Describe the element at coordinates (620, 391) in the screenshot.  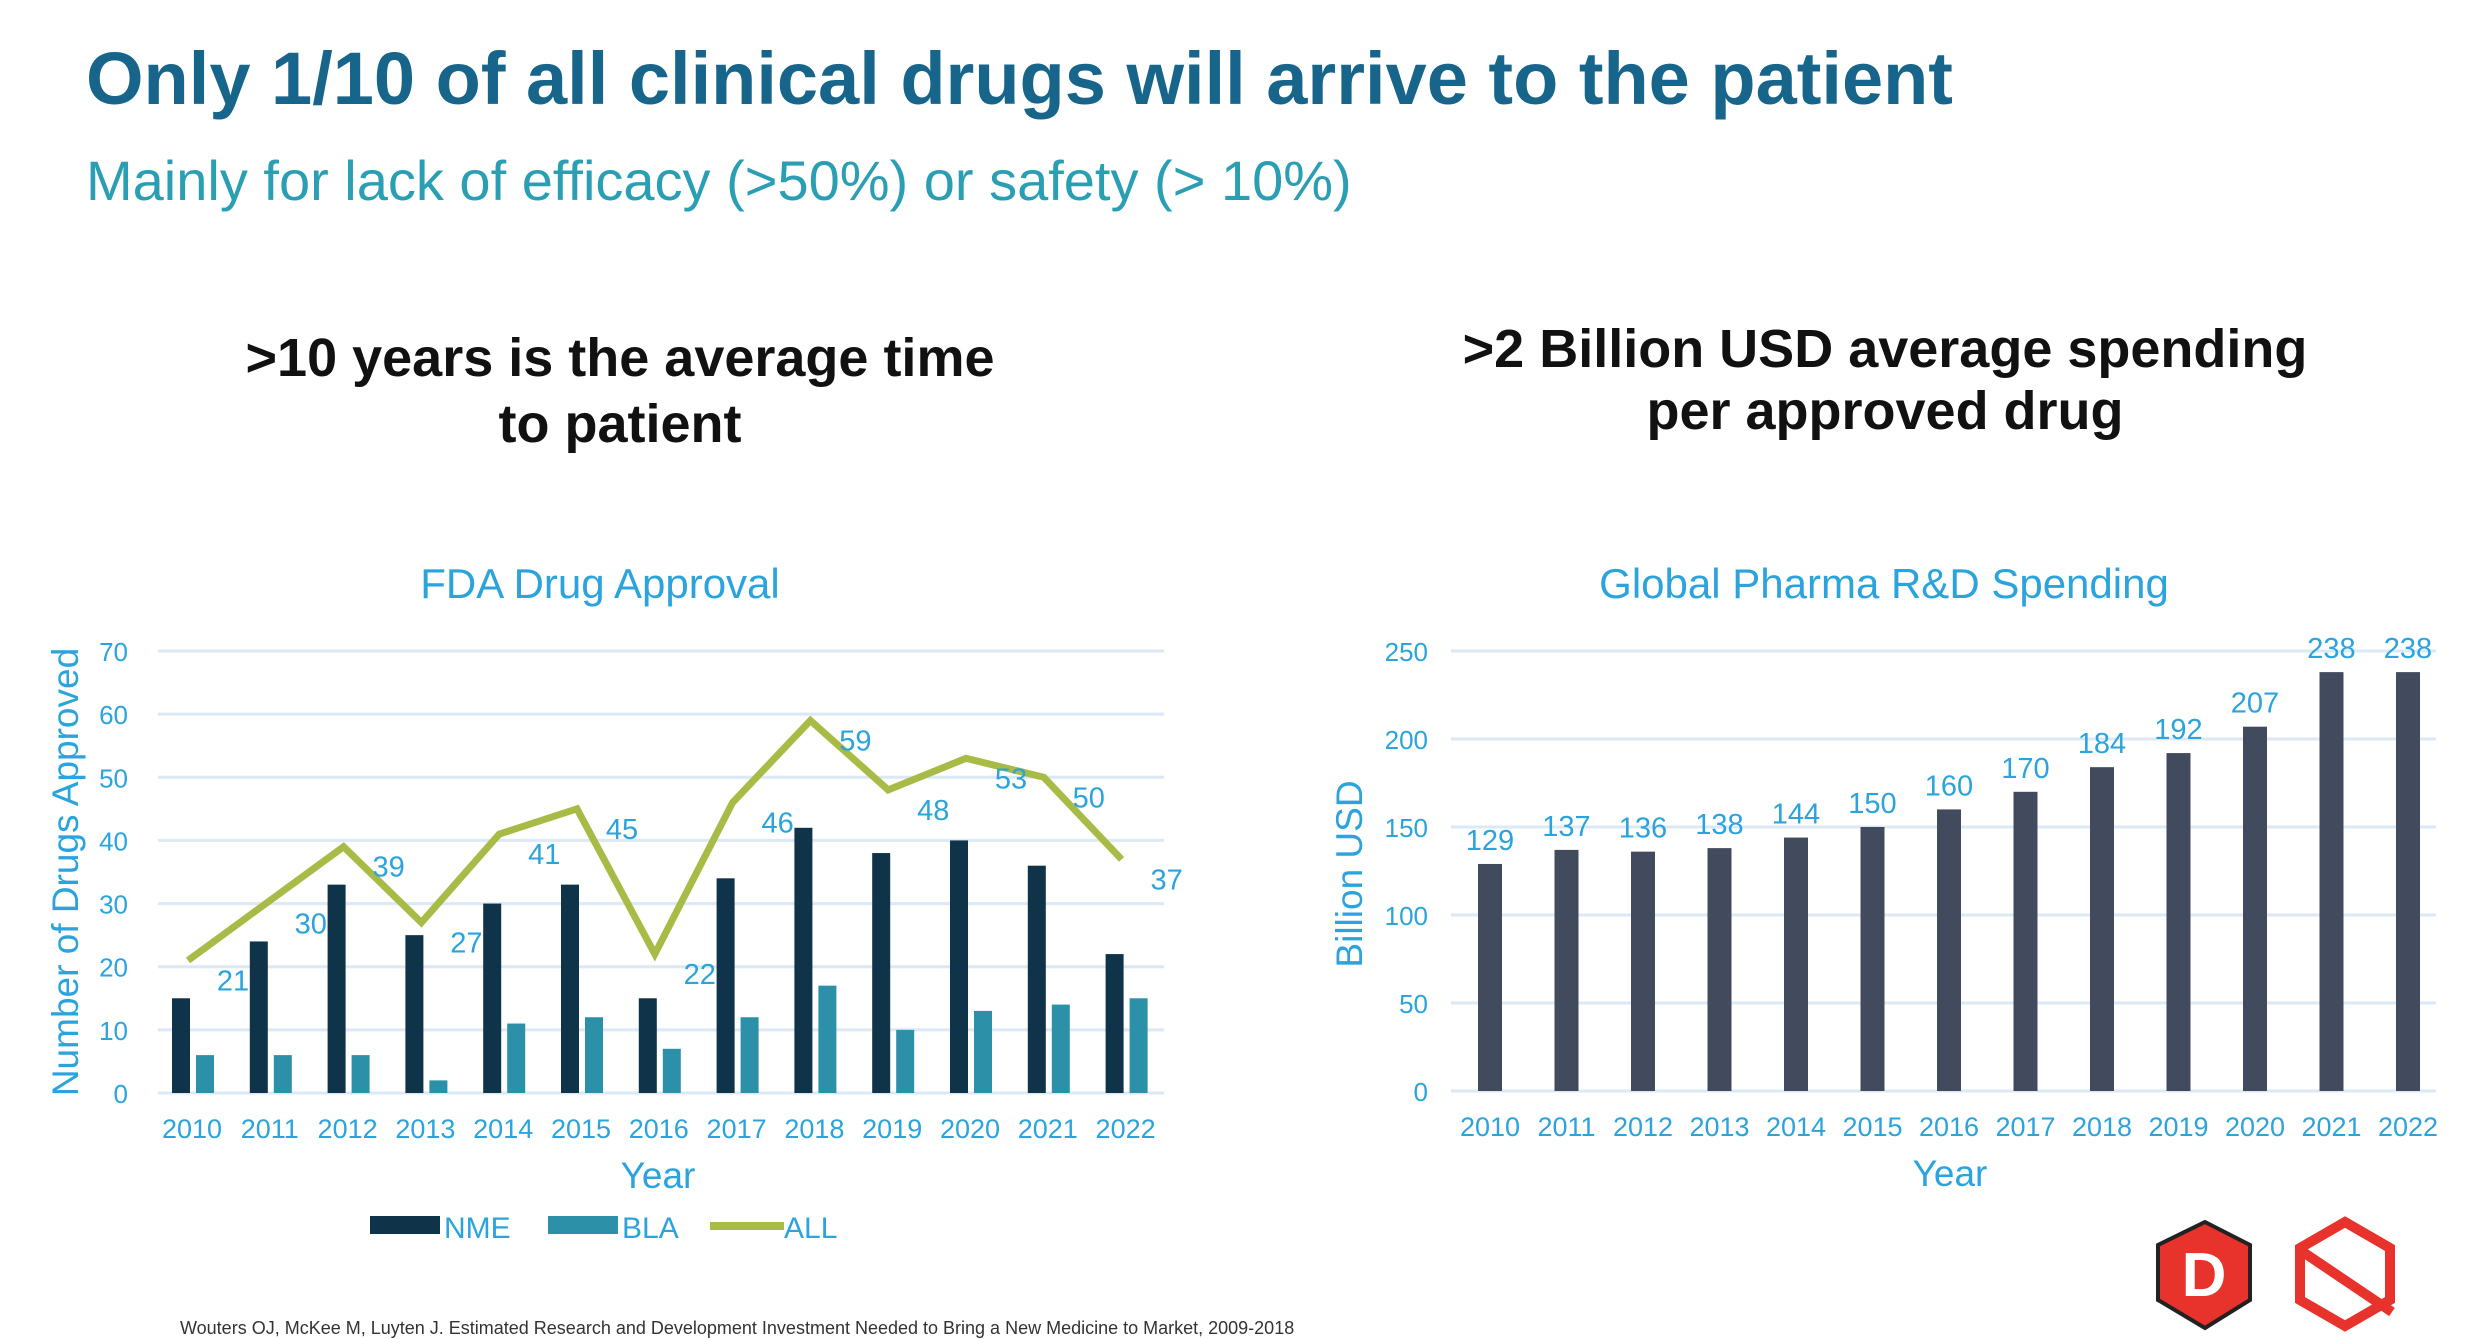
I see `left-heading: >10 years is the average time to patient` at that location.